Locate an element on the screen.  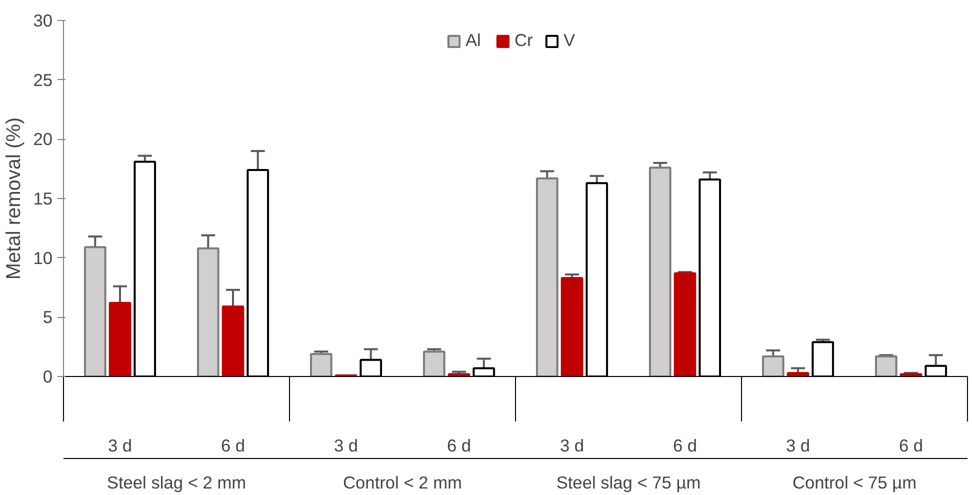
y-tick-label: 10 is located at coordinates (43, 258).